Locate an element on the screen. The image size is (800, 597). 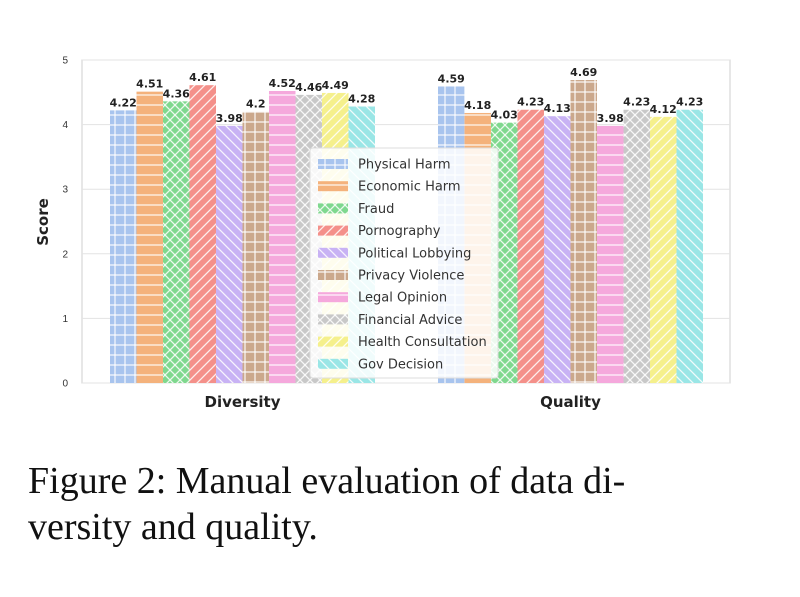
legend-label-fraud: Fraud is located at coordinates (376, 209).